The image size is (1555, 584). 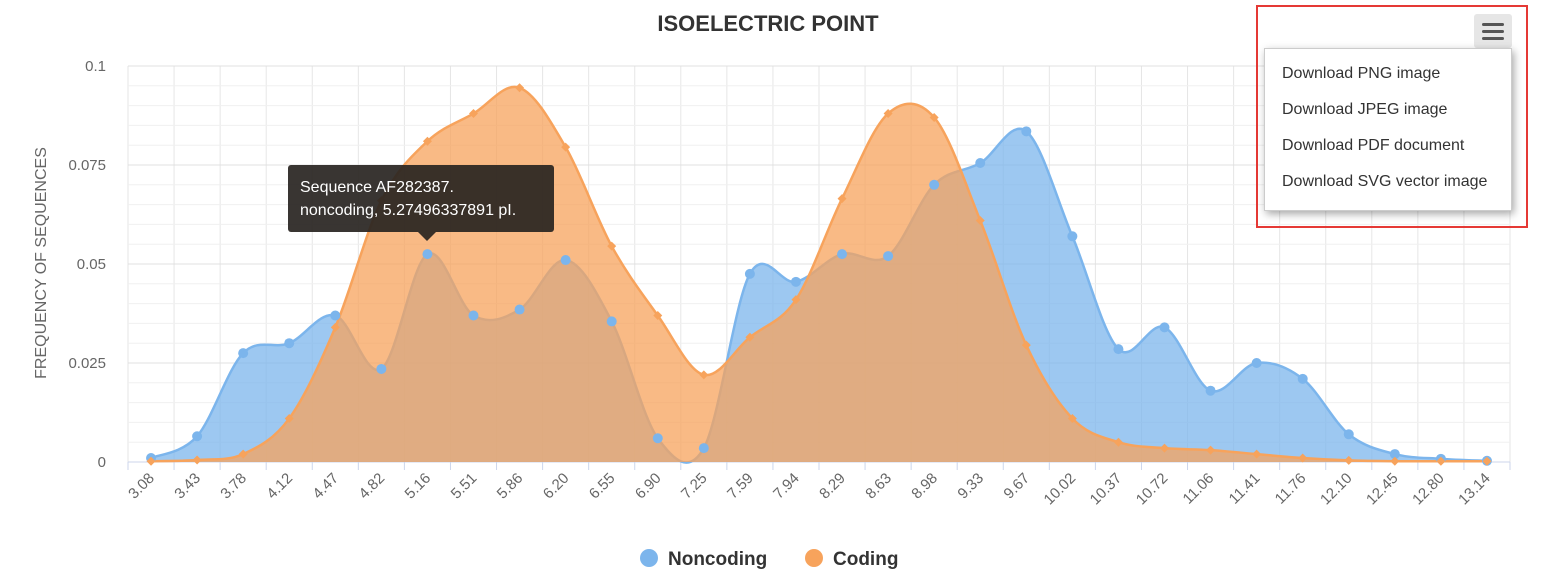 I want to click on x-tick-label: 3.78, so click(x=233, y=486).